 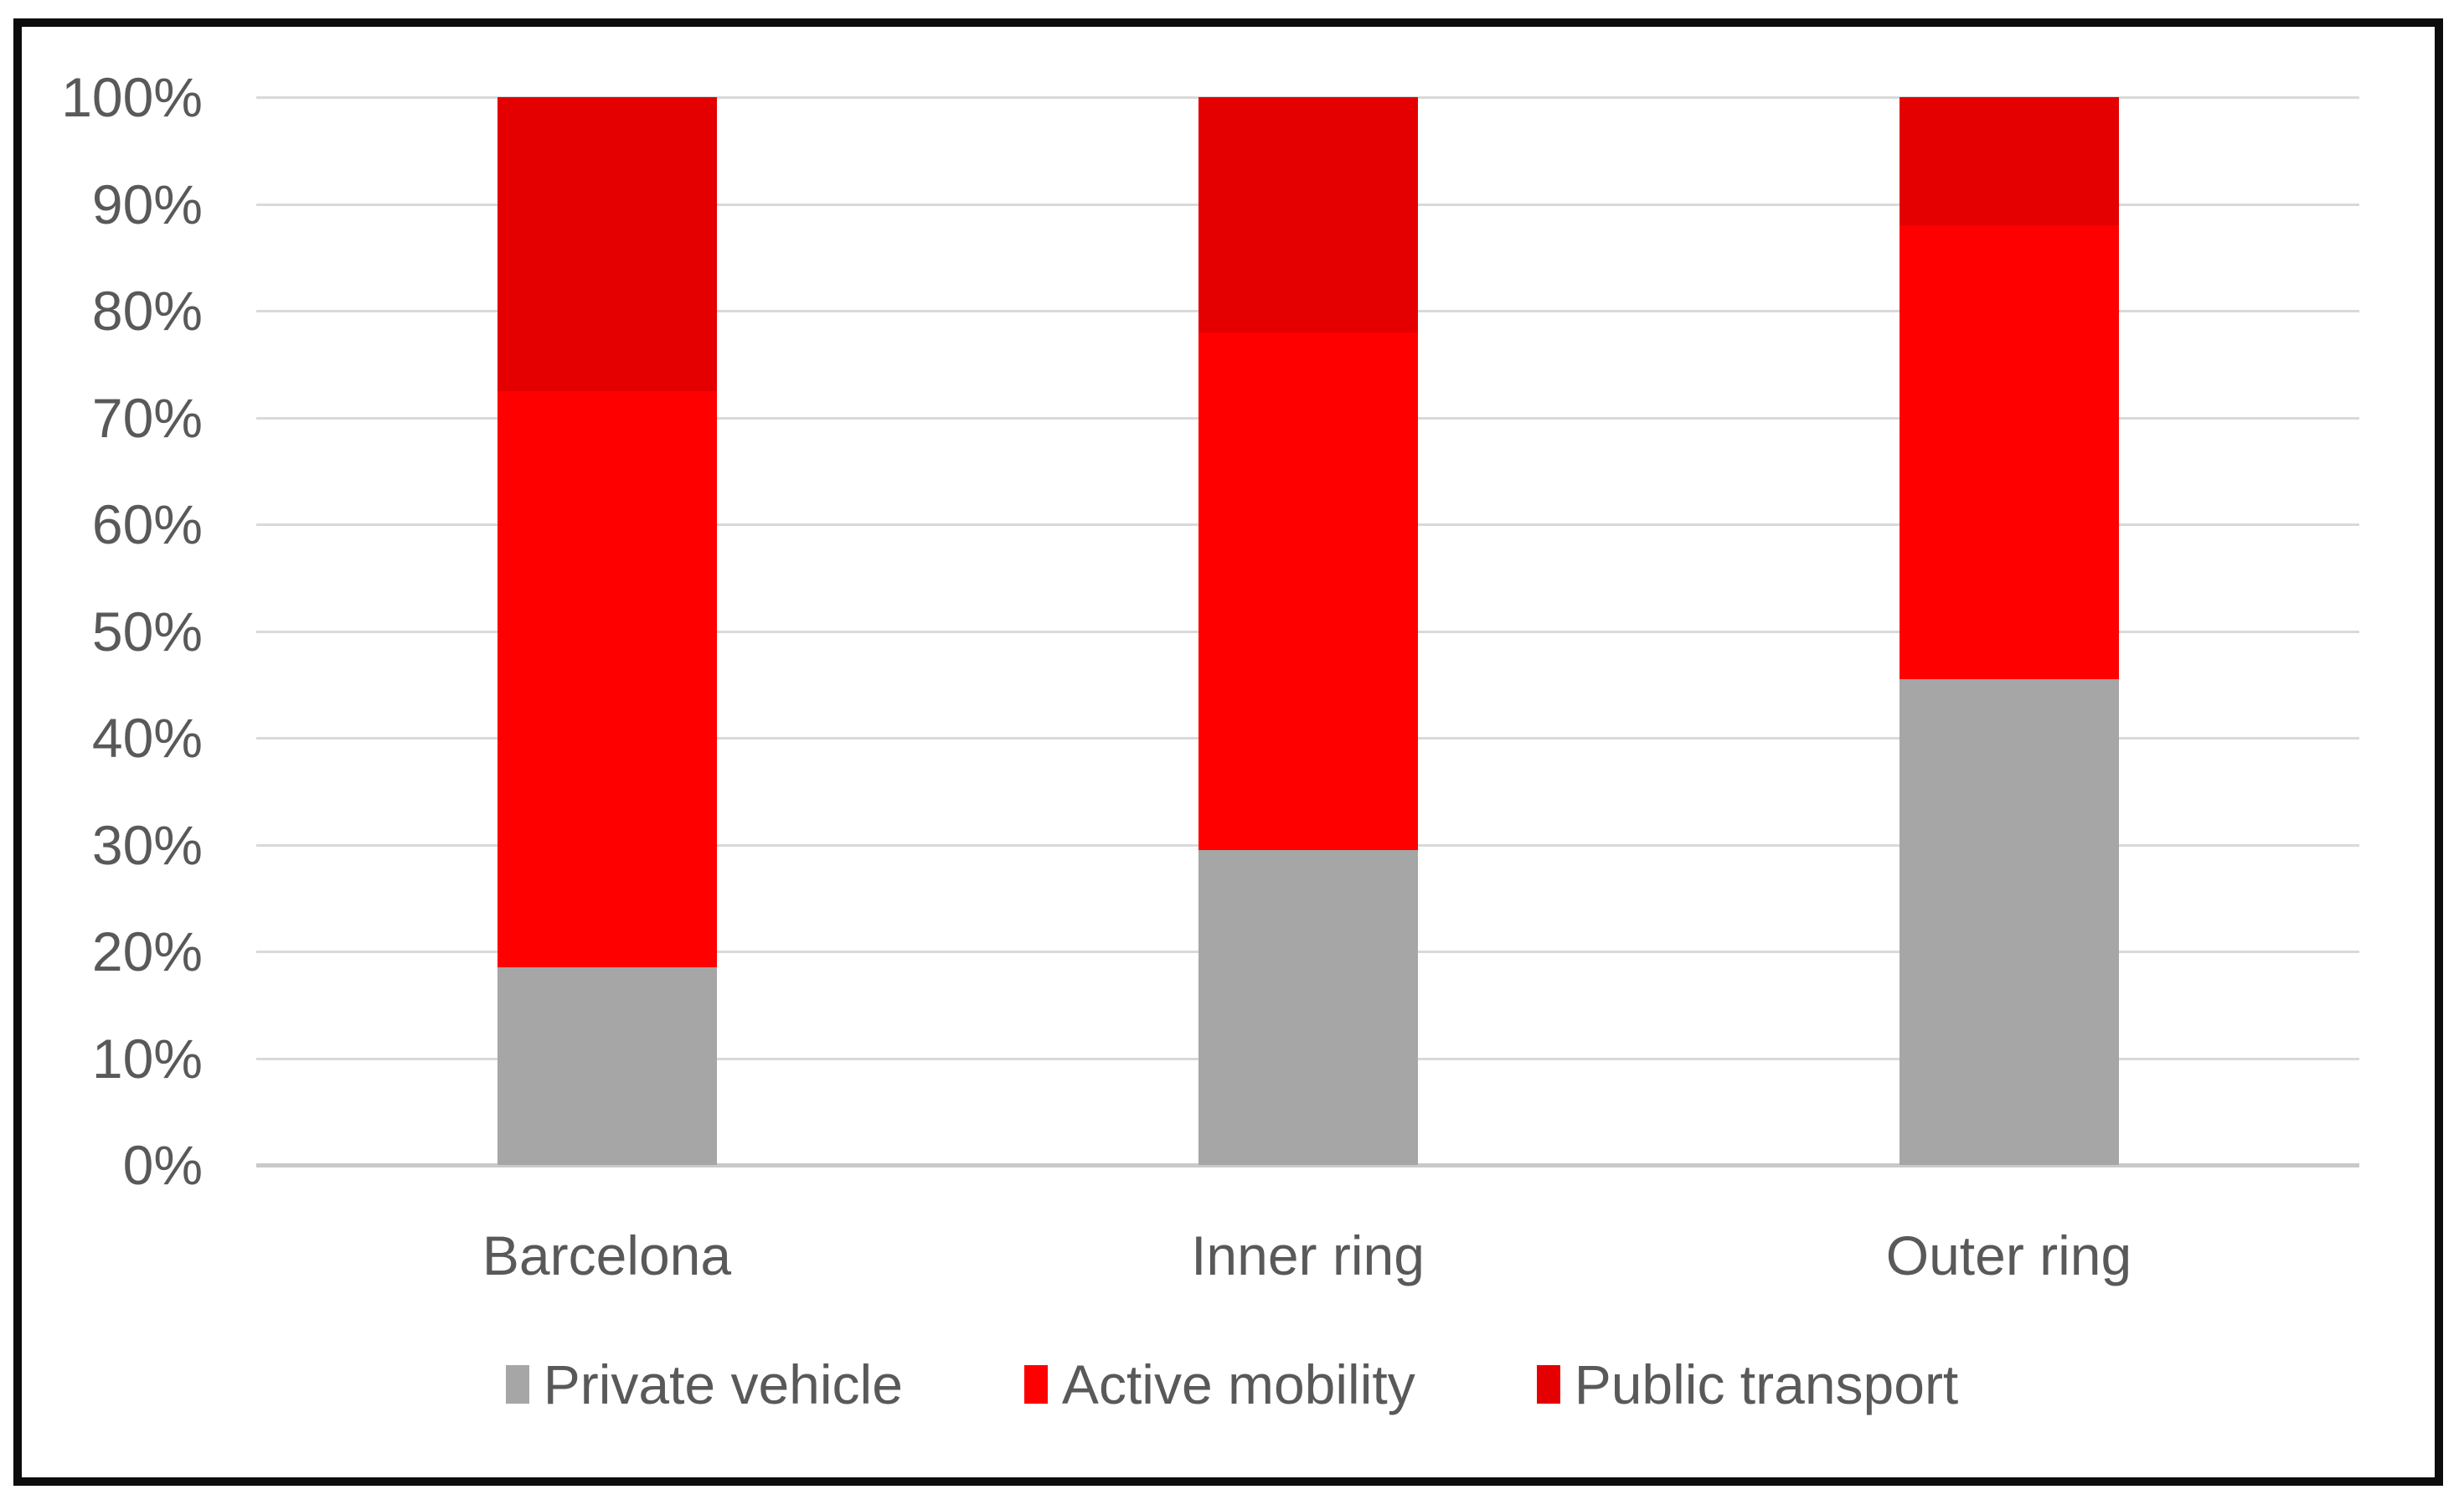 I want to click on y-tick-label-60%: 60%, so click(x=147, y=524).